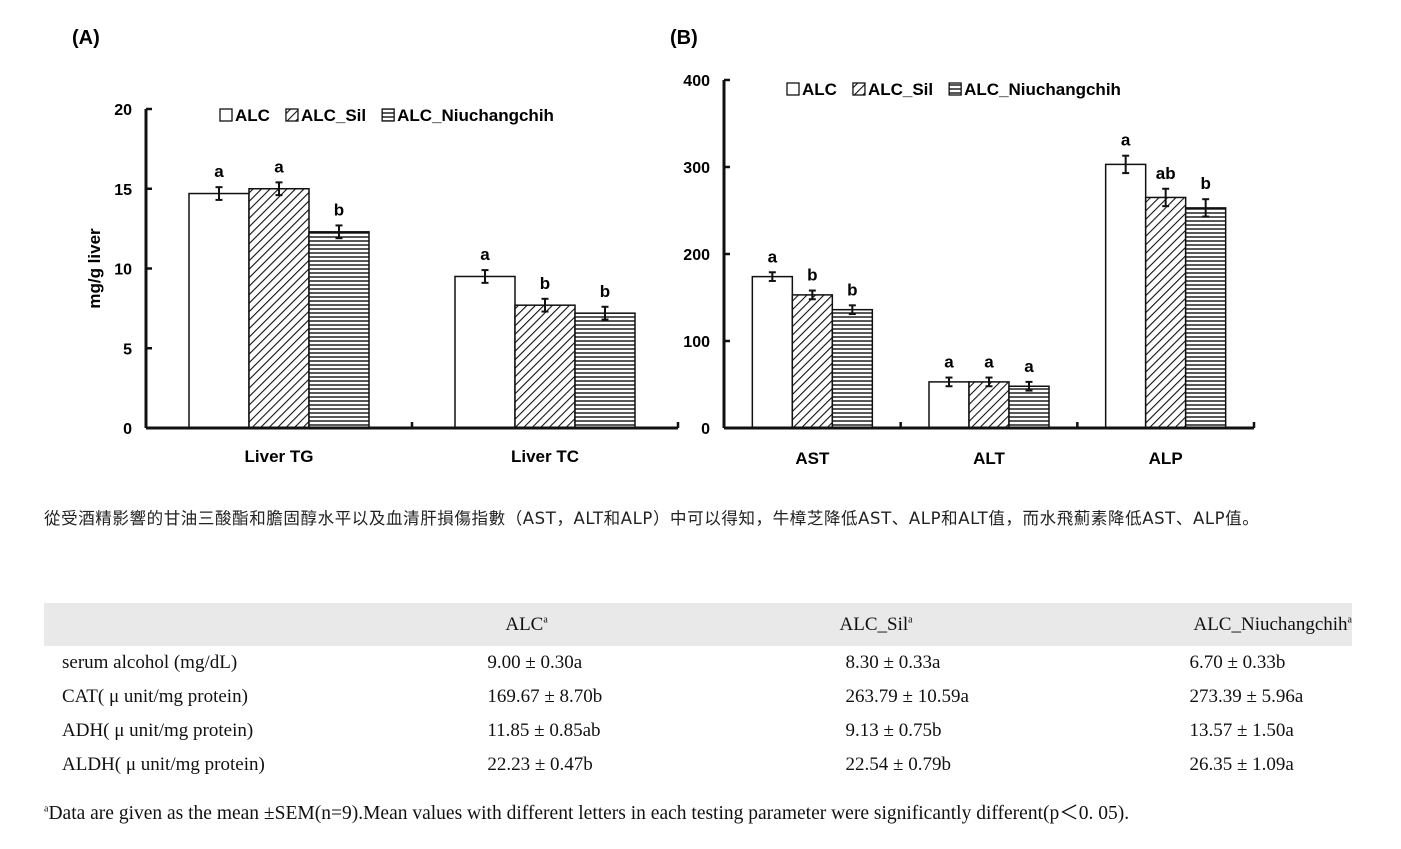  I want to click on table-cell: 13.57 ± 1.50a, so click(1241, 730).